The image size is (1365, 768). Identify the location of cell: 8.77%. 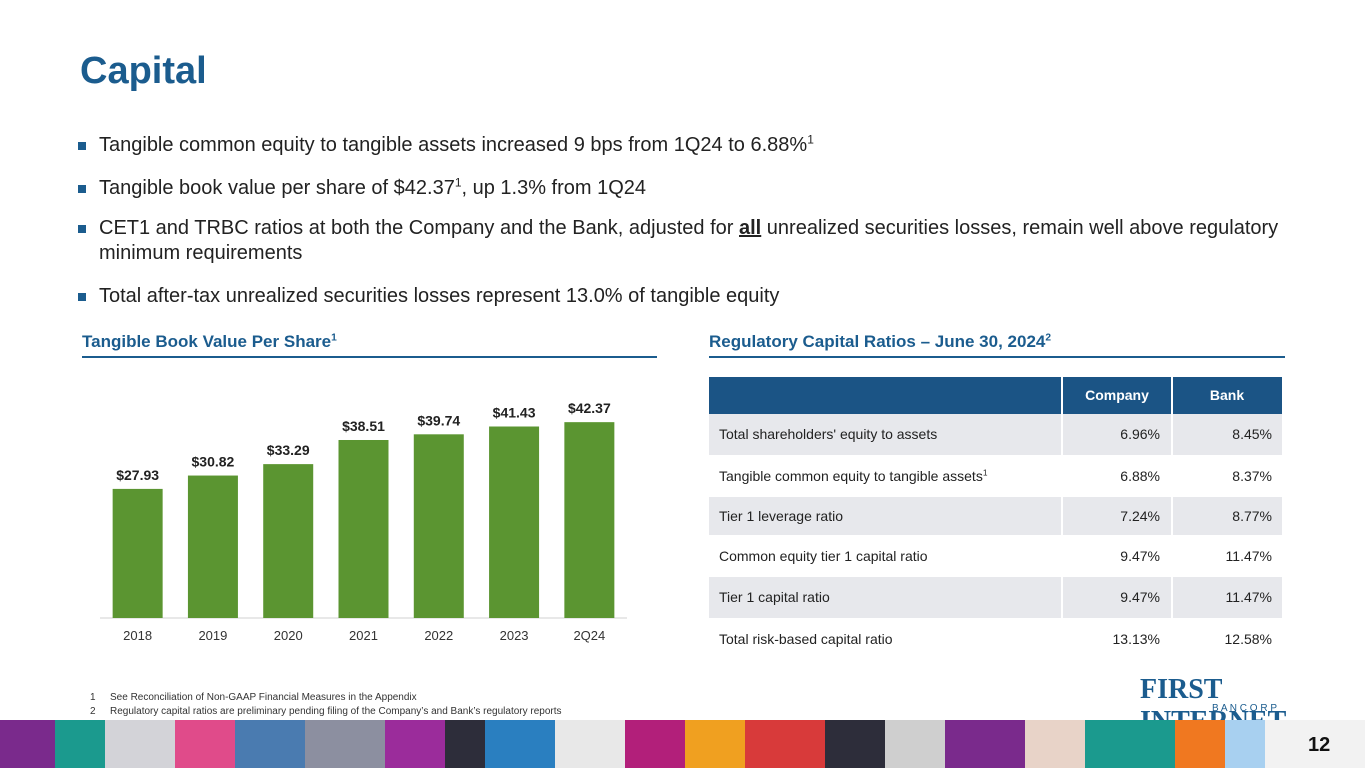
(1252, 516).